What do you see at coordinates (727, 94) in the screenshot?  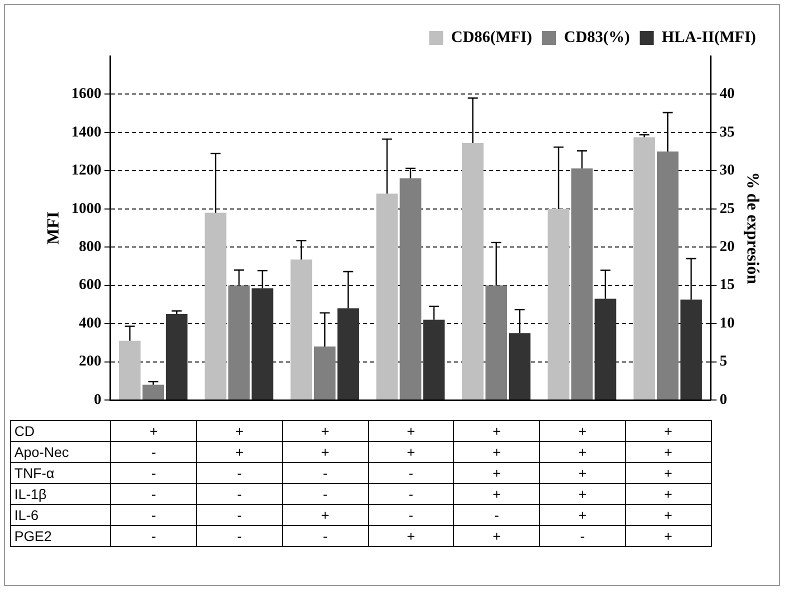 I see `y2-tick-label: 40` at bounding box center [727, 94].